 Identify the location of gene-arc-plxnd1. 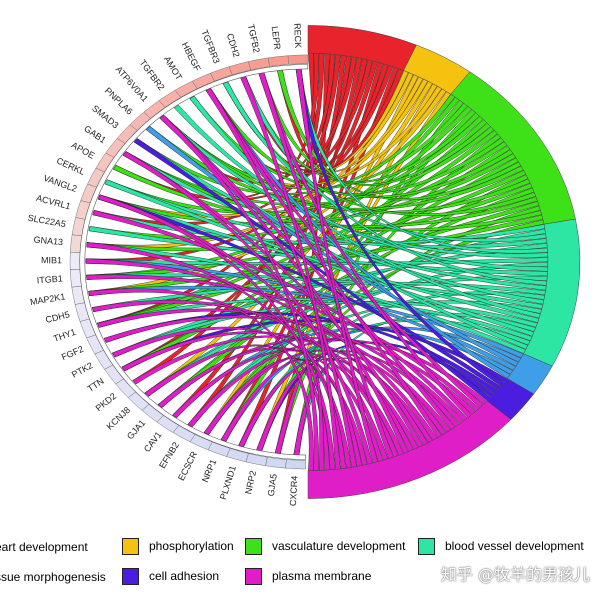
(237, 455).